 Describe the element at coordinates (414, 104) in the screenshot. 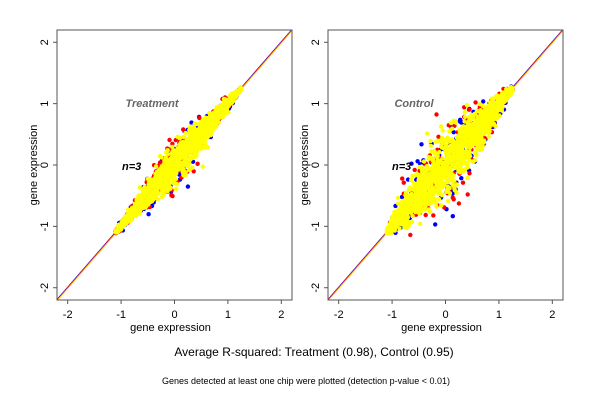

I see `panel-title: Control` at that location.